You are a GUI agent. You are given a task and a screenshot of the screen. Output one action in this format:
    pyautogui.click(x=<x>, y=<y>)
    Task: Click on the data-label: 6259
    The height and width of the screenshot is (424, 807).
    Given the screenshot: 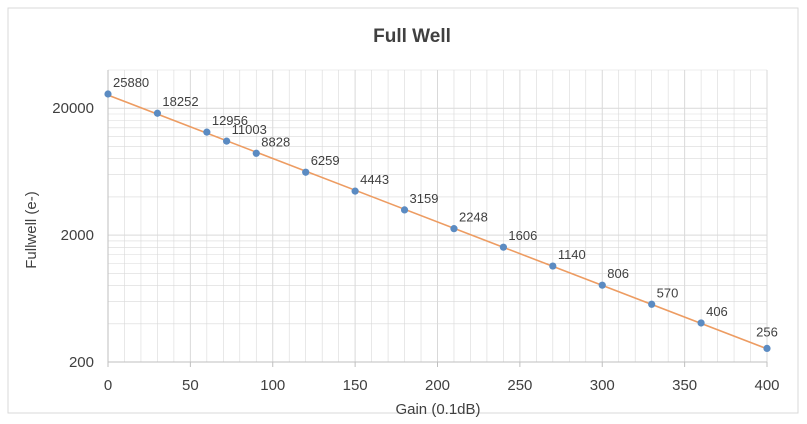 What is the action you would take?
    pyautogui.click(x=325, y=160)
    